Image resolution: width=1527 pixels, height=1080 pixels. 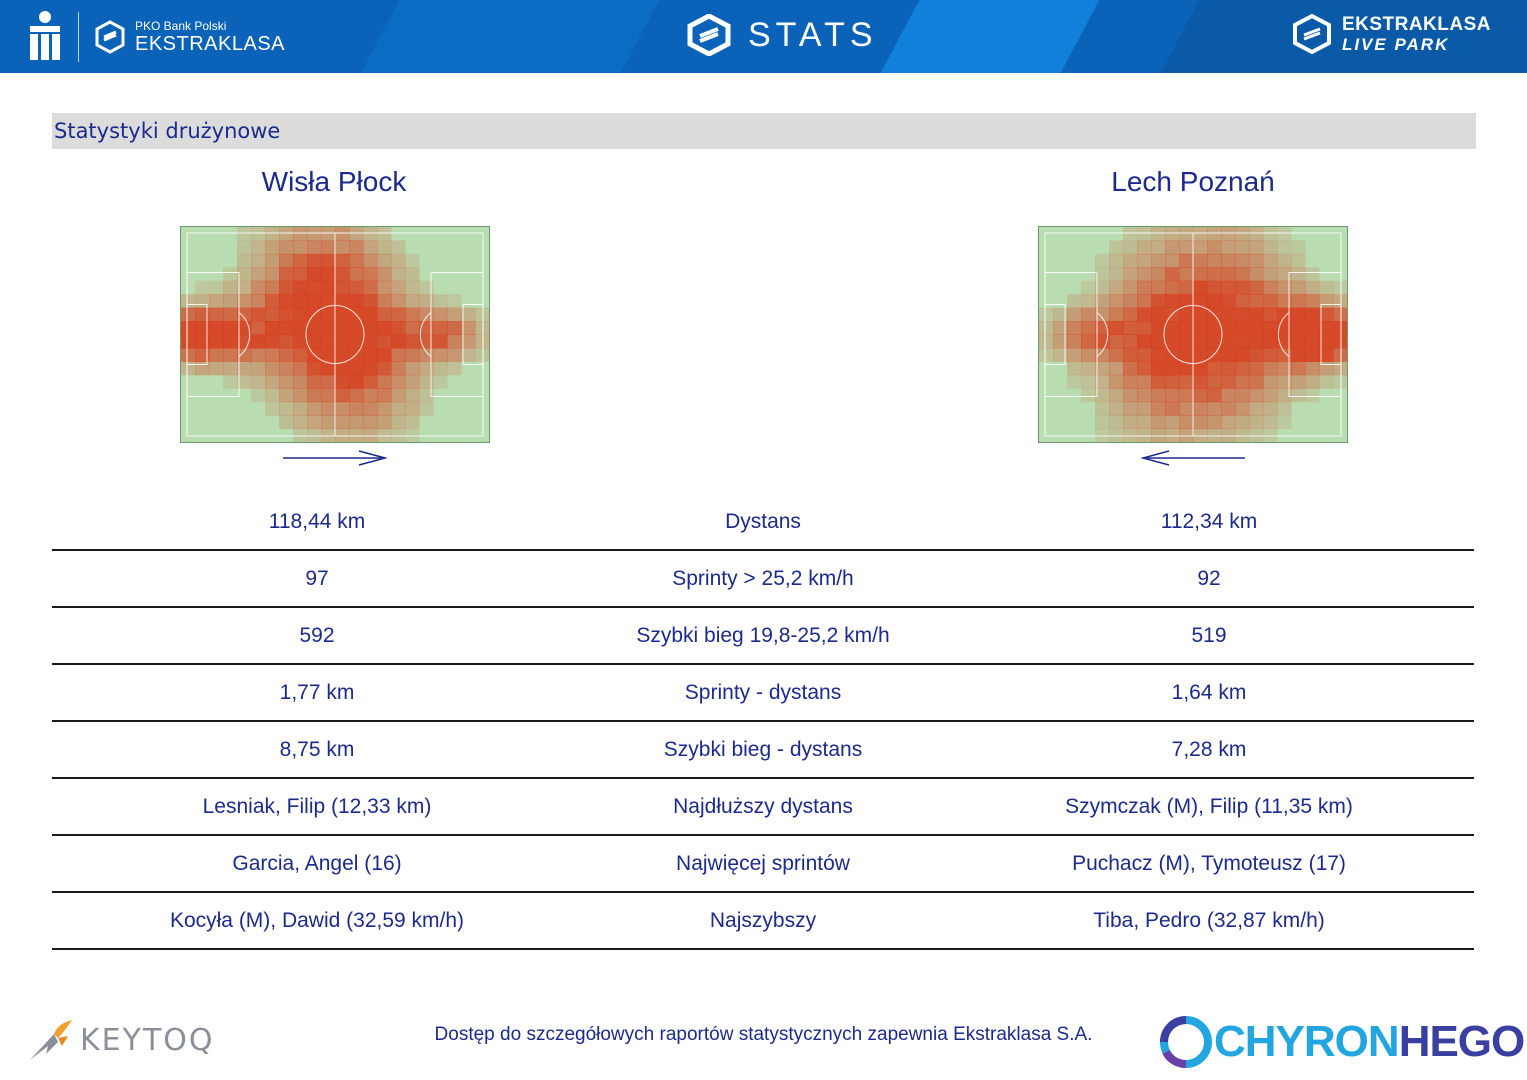 What do you see at coordinates (1311, 34) in the screenshot?
I see `ekstraklasa-live-icon` at bounding box center [1311, 34].